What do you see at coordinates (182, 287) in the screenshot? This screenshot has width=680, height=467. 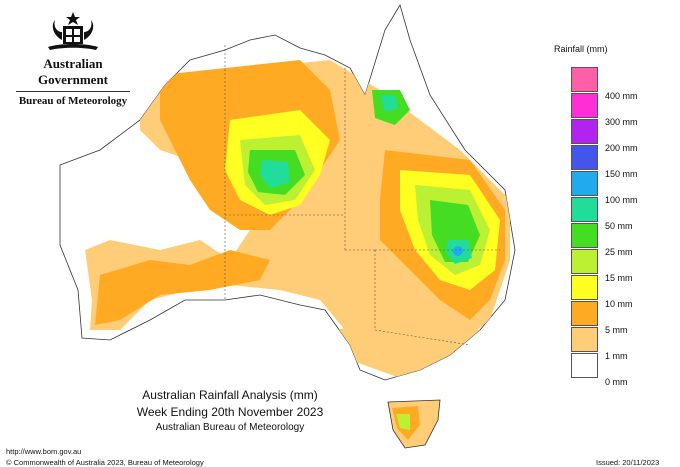 I see `rain-zone-5mm-south` at bounding box center [182, 287].